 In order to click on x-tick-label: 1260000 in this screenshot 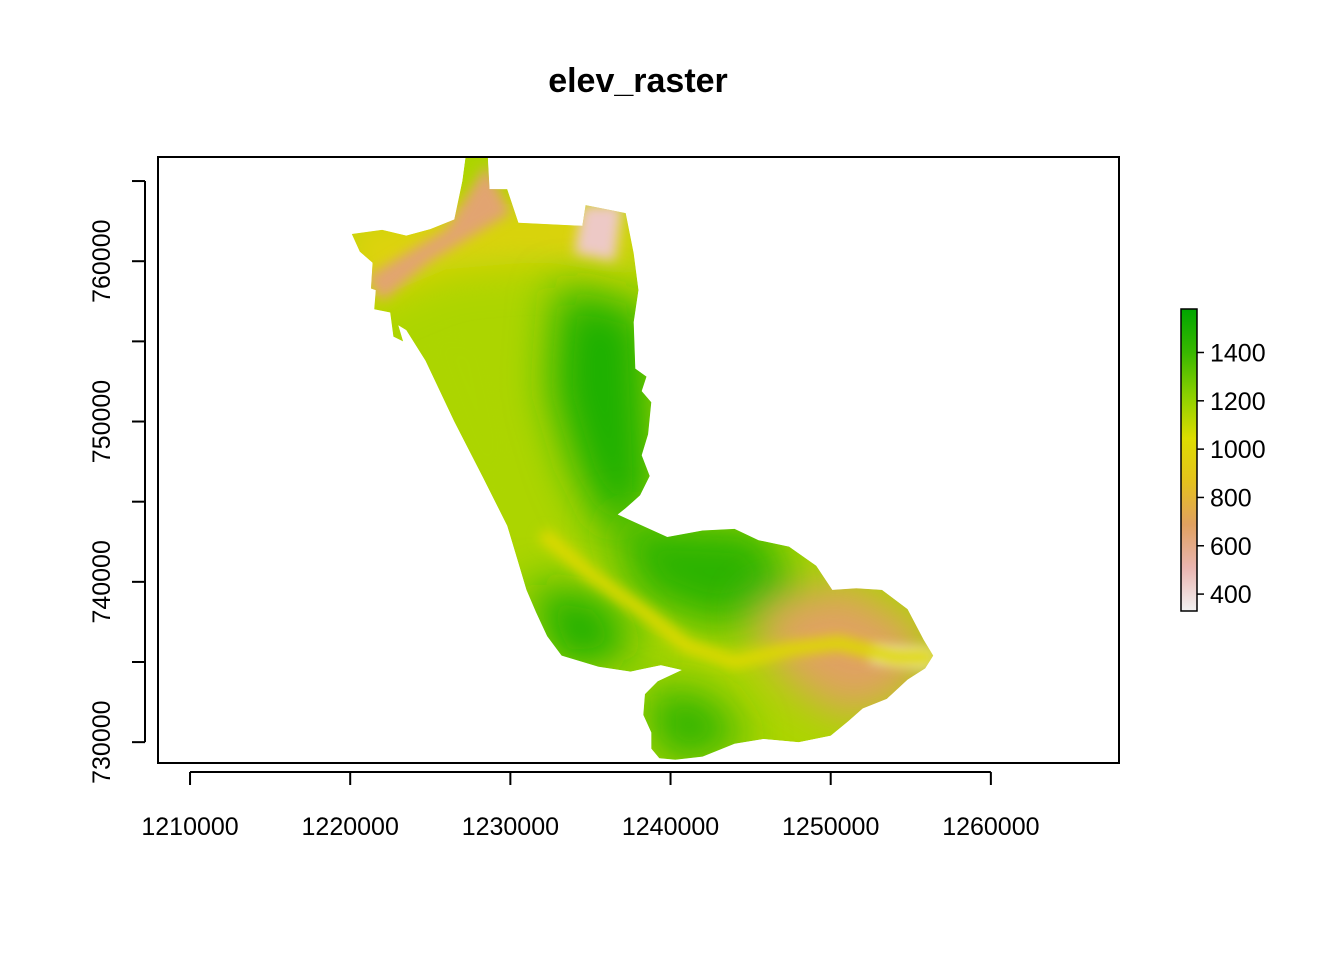, I will do `click(990, 827)`.